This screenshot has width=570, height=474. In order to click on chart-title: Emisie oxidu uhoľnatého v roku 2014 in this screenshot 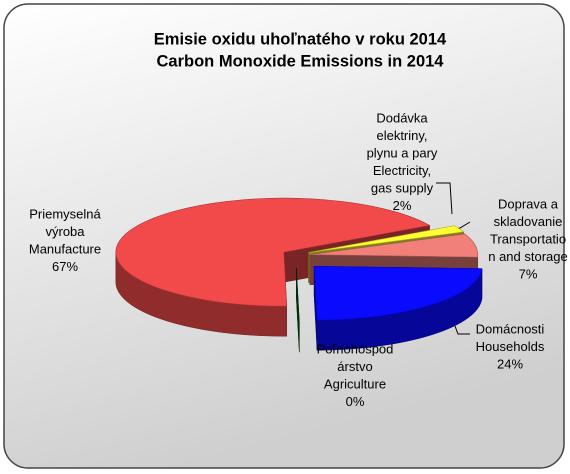, I will do `click(300, 39)`.